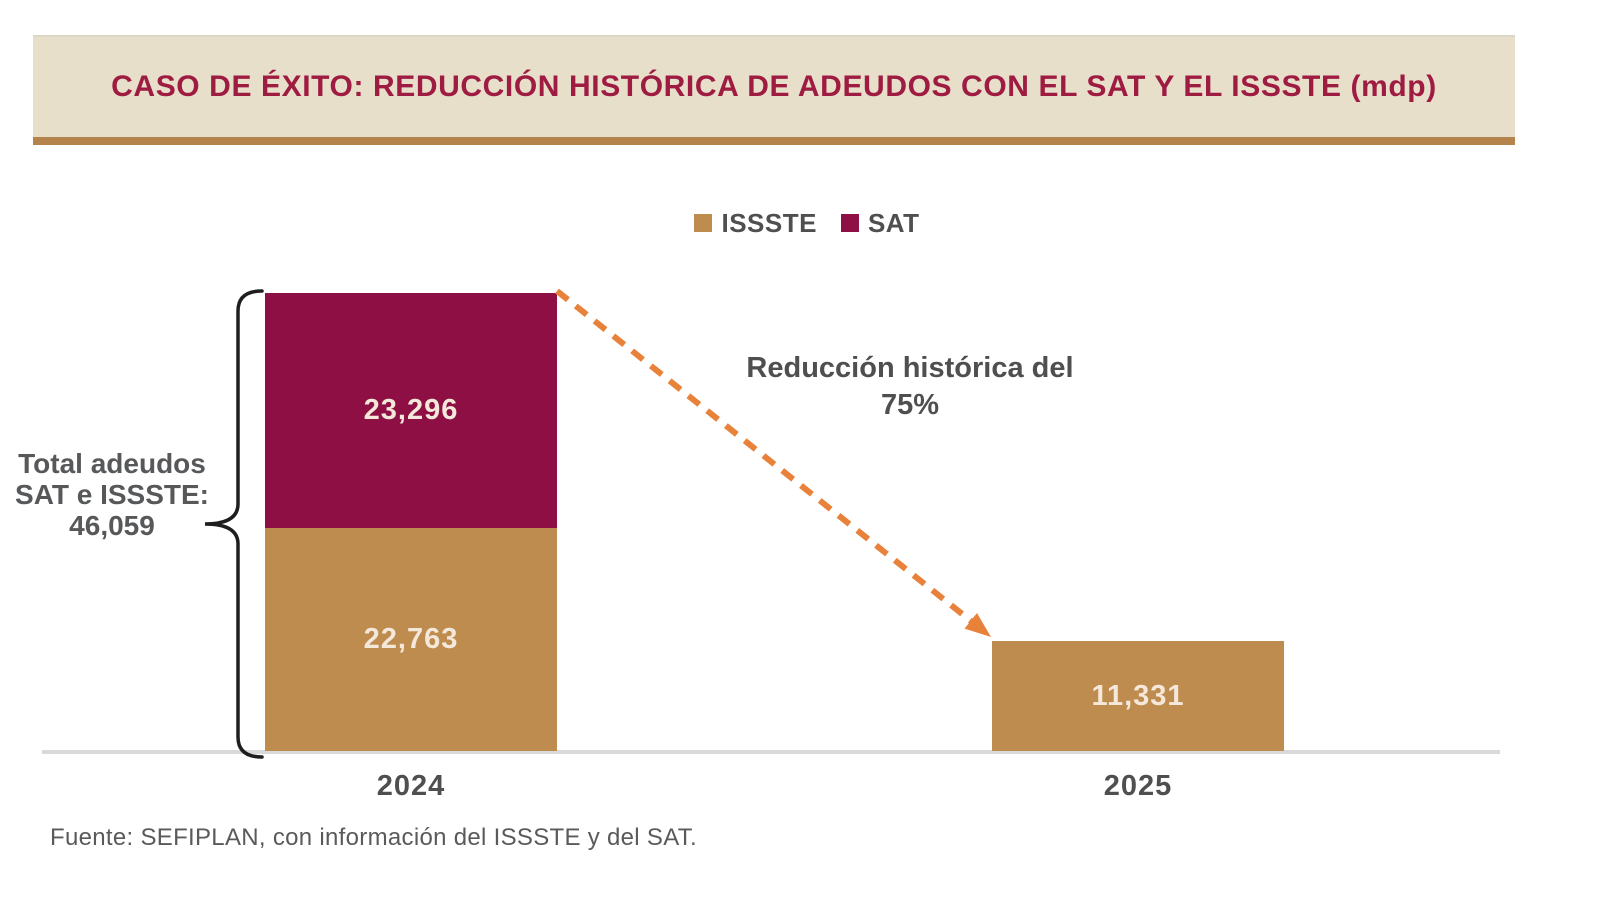 This screenshot has height=898, width=1600. I want to click on total-annotation-line2: SAT e ISSSTE:, so click(112, 494).